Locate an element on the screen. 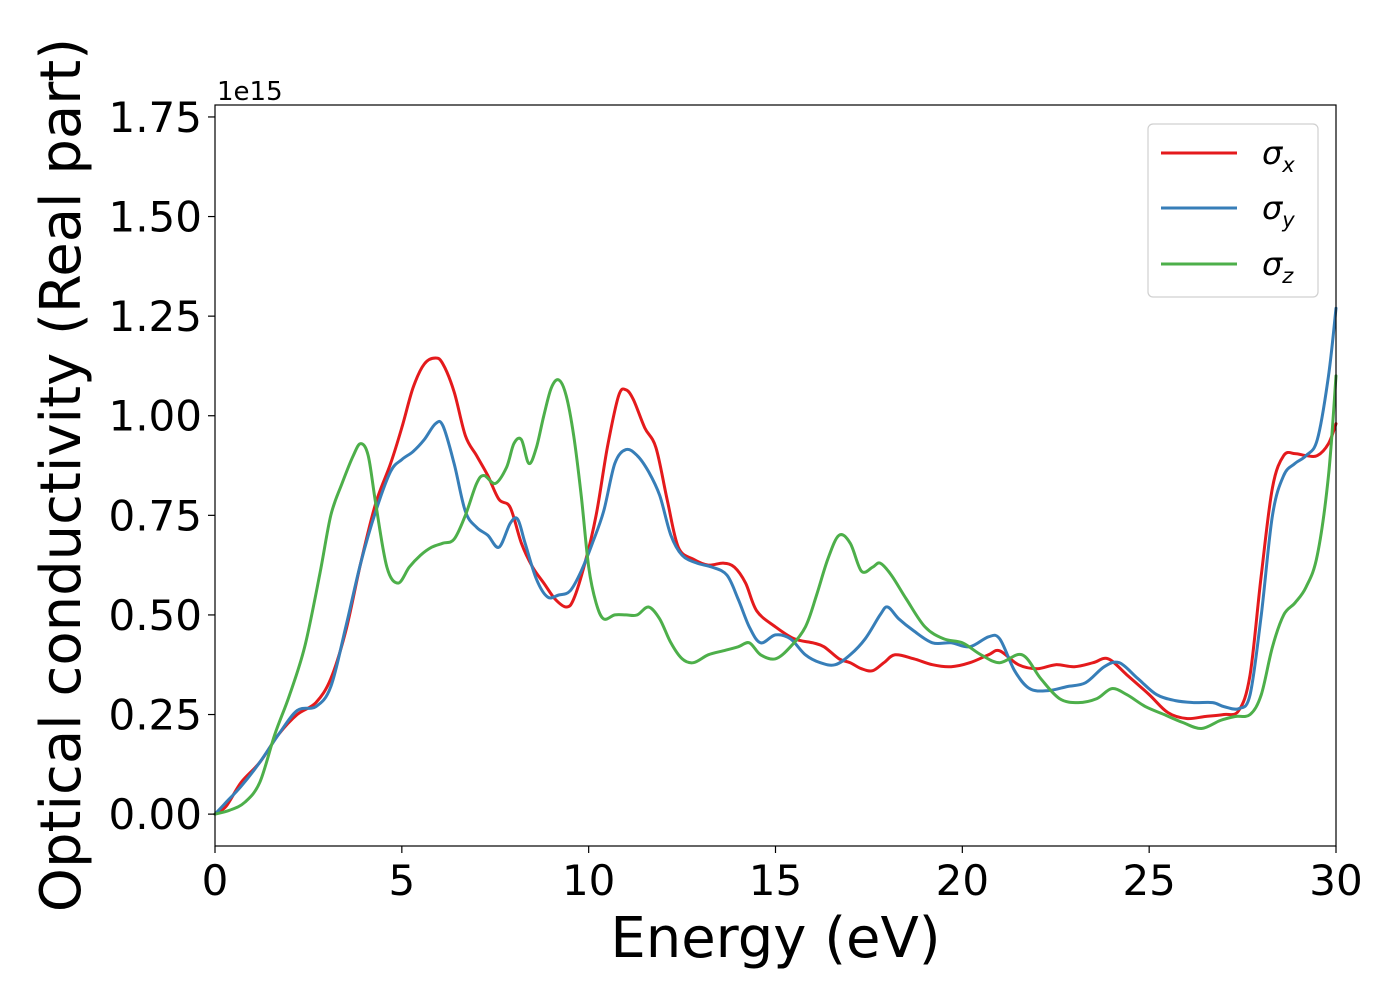 The height and width of the screenshot is (1000, 1400). y-tick-label: 0.50 is located at coordinates (155, 615).